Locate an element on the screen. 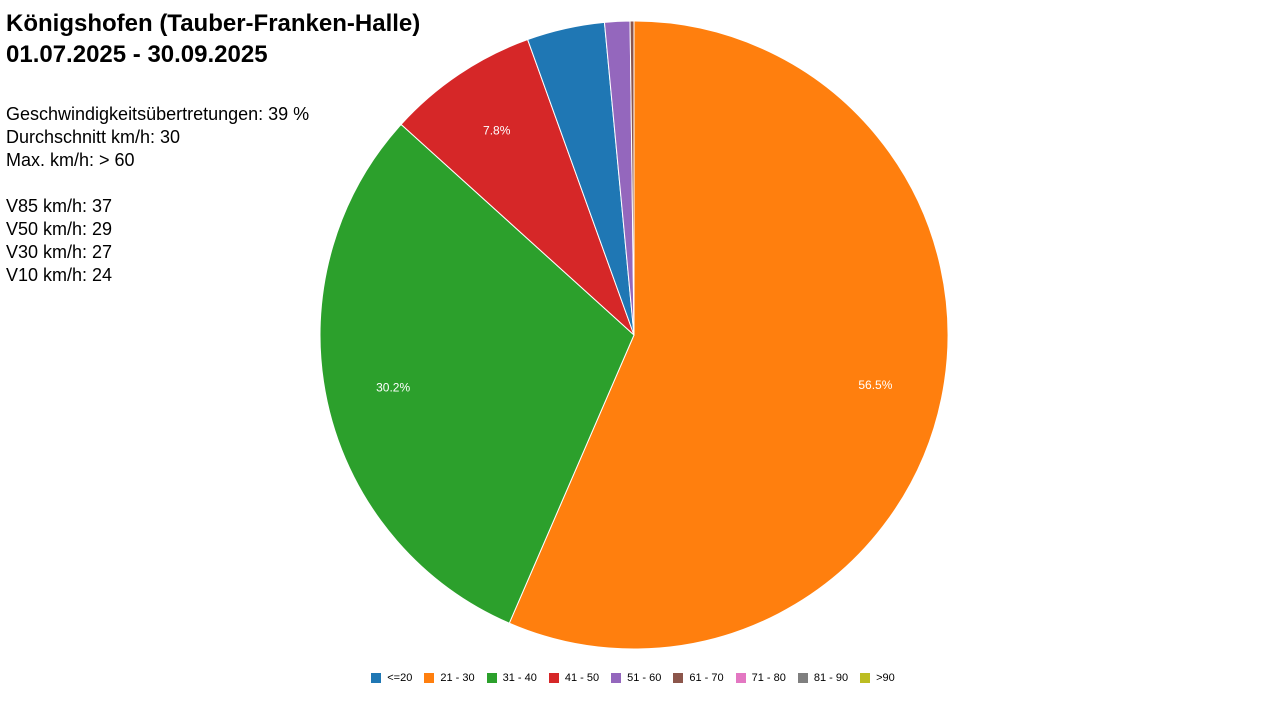 The height and width of the screenshot is (704, 1266). stat-v50: V50 km/h: 29 is located at coordinates (59, 229).